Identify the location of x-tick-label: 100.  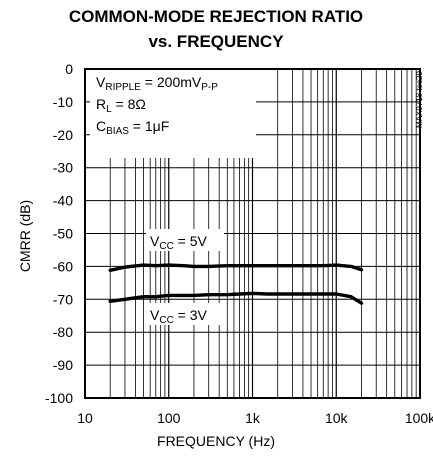
(169, 418).